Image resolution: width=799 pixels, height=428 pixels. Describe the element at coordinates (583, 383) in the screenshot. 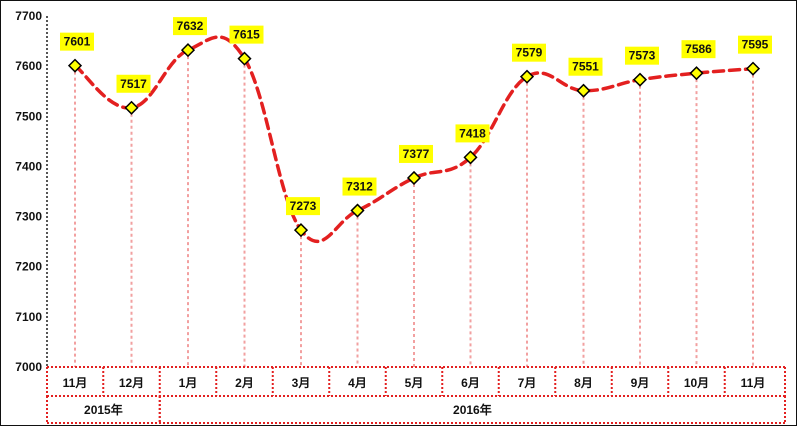

I see `x-tick-label: 8月` at that location.